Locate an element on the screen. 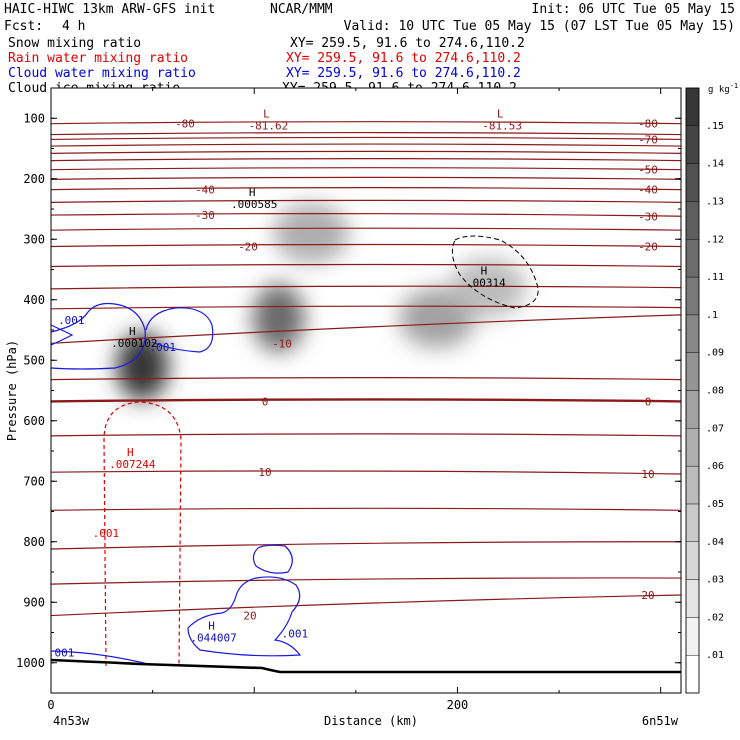 Image resolution: width=740 pixels, height=740 pixels. colorbar-frame is located at coordinates (692, 390).